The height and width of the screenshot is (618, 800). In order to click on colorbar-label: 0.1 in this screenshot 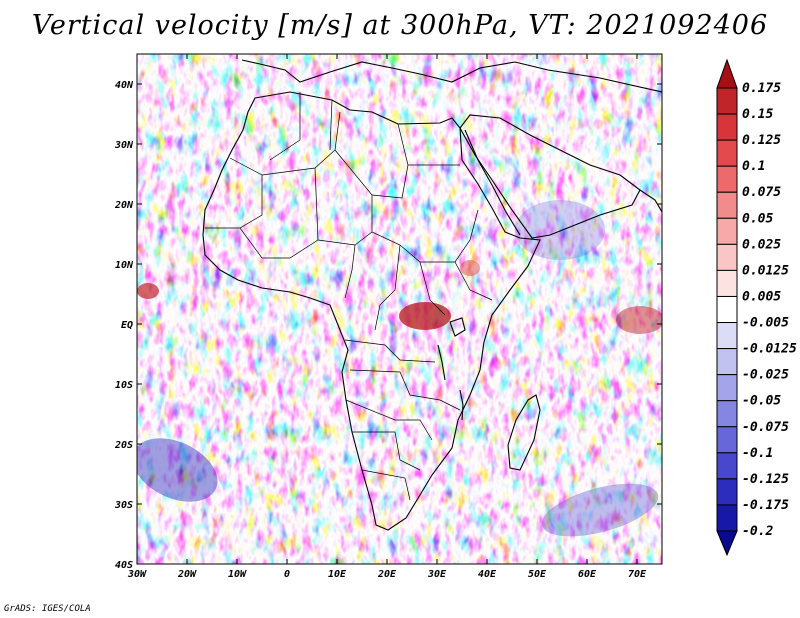, I will do `click(753, 166)`.